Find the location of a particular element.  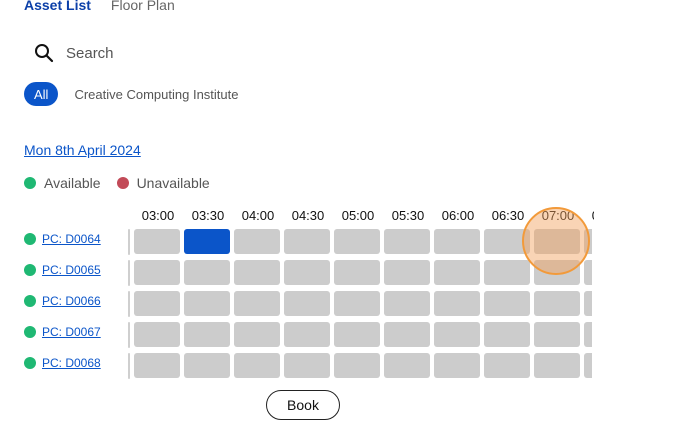

asset-link: PC: D0066 is located at coordinates (71, 301).